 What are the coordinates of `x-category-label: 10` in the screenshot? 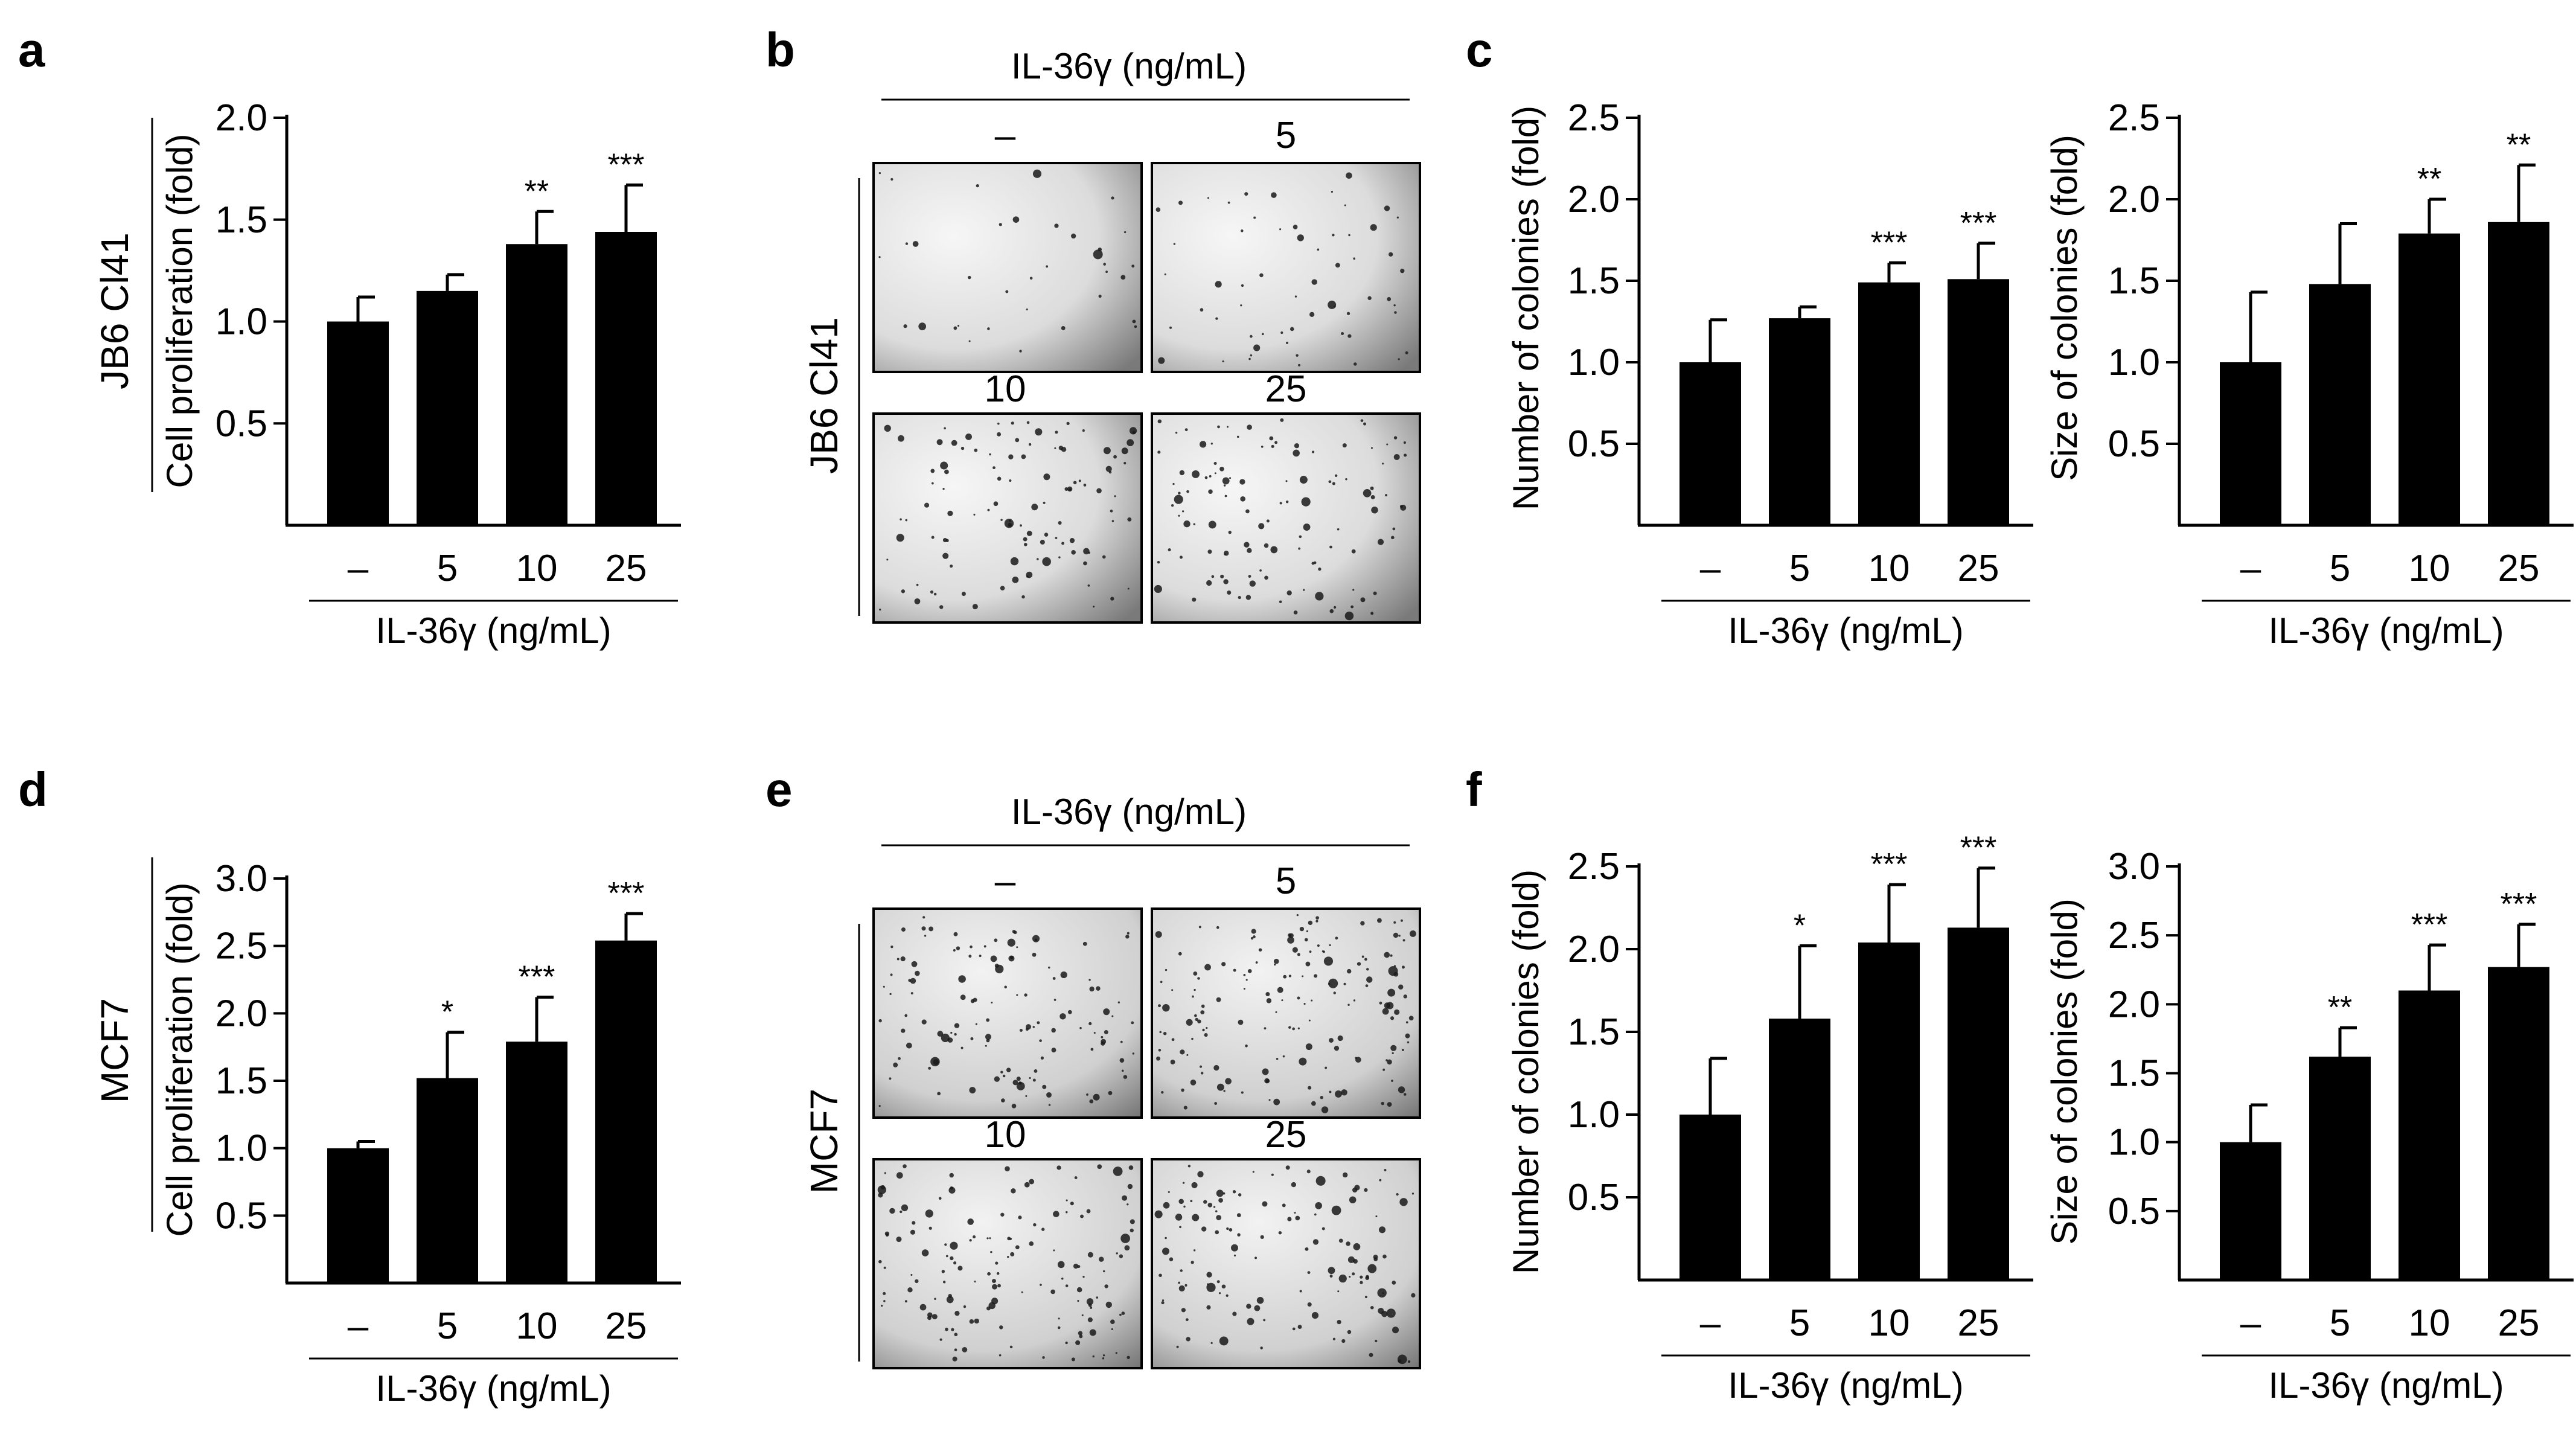 It's located at (537, 568).